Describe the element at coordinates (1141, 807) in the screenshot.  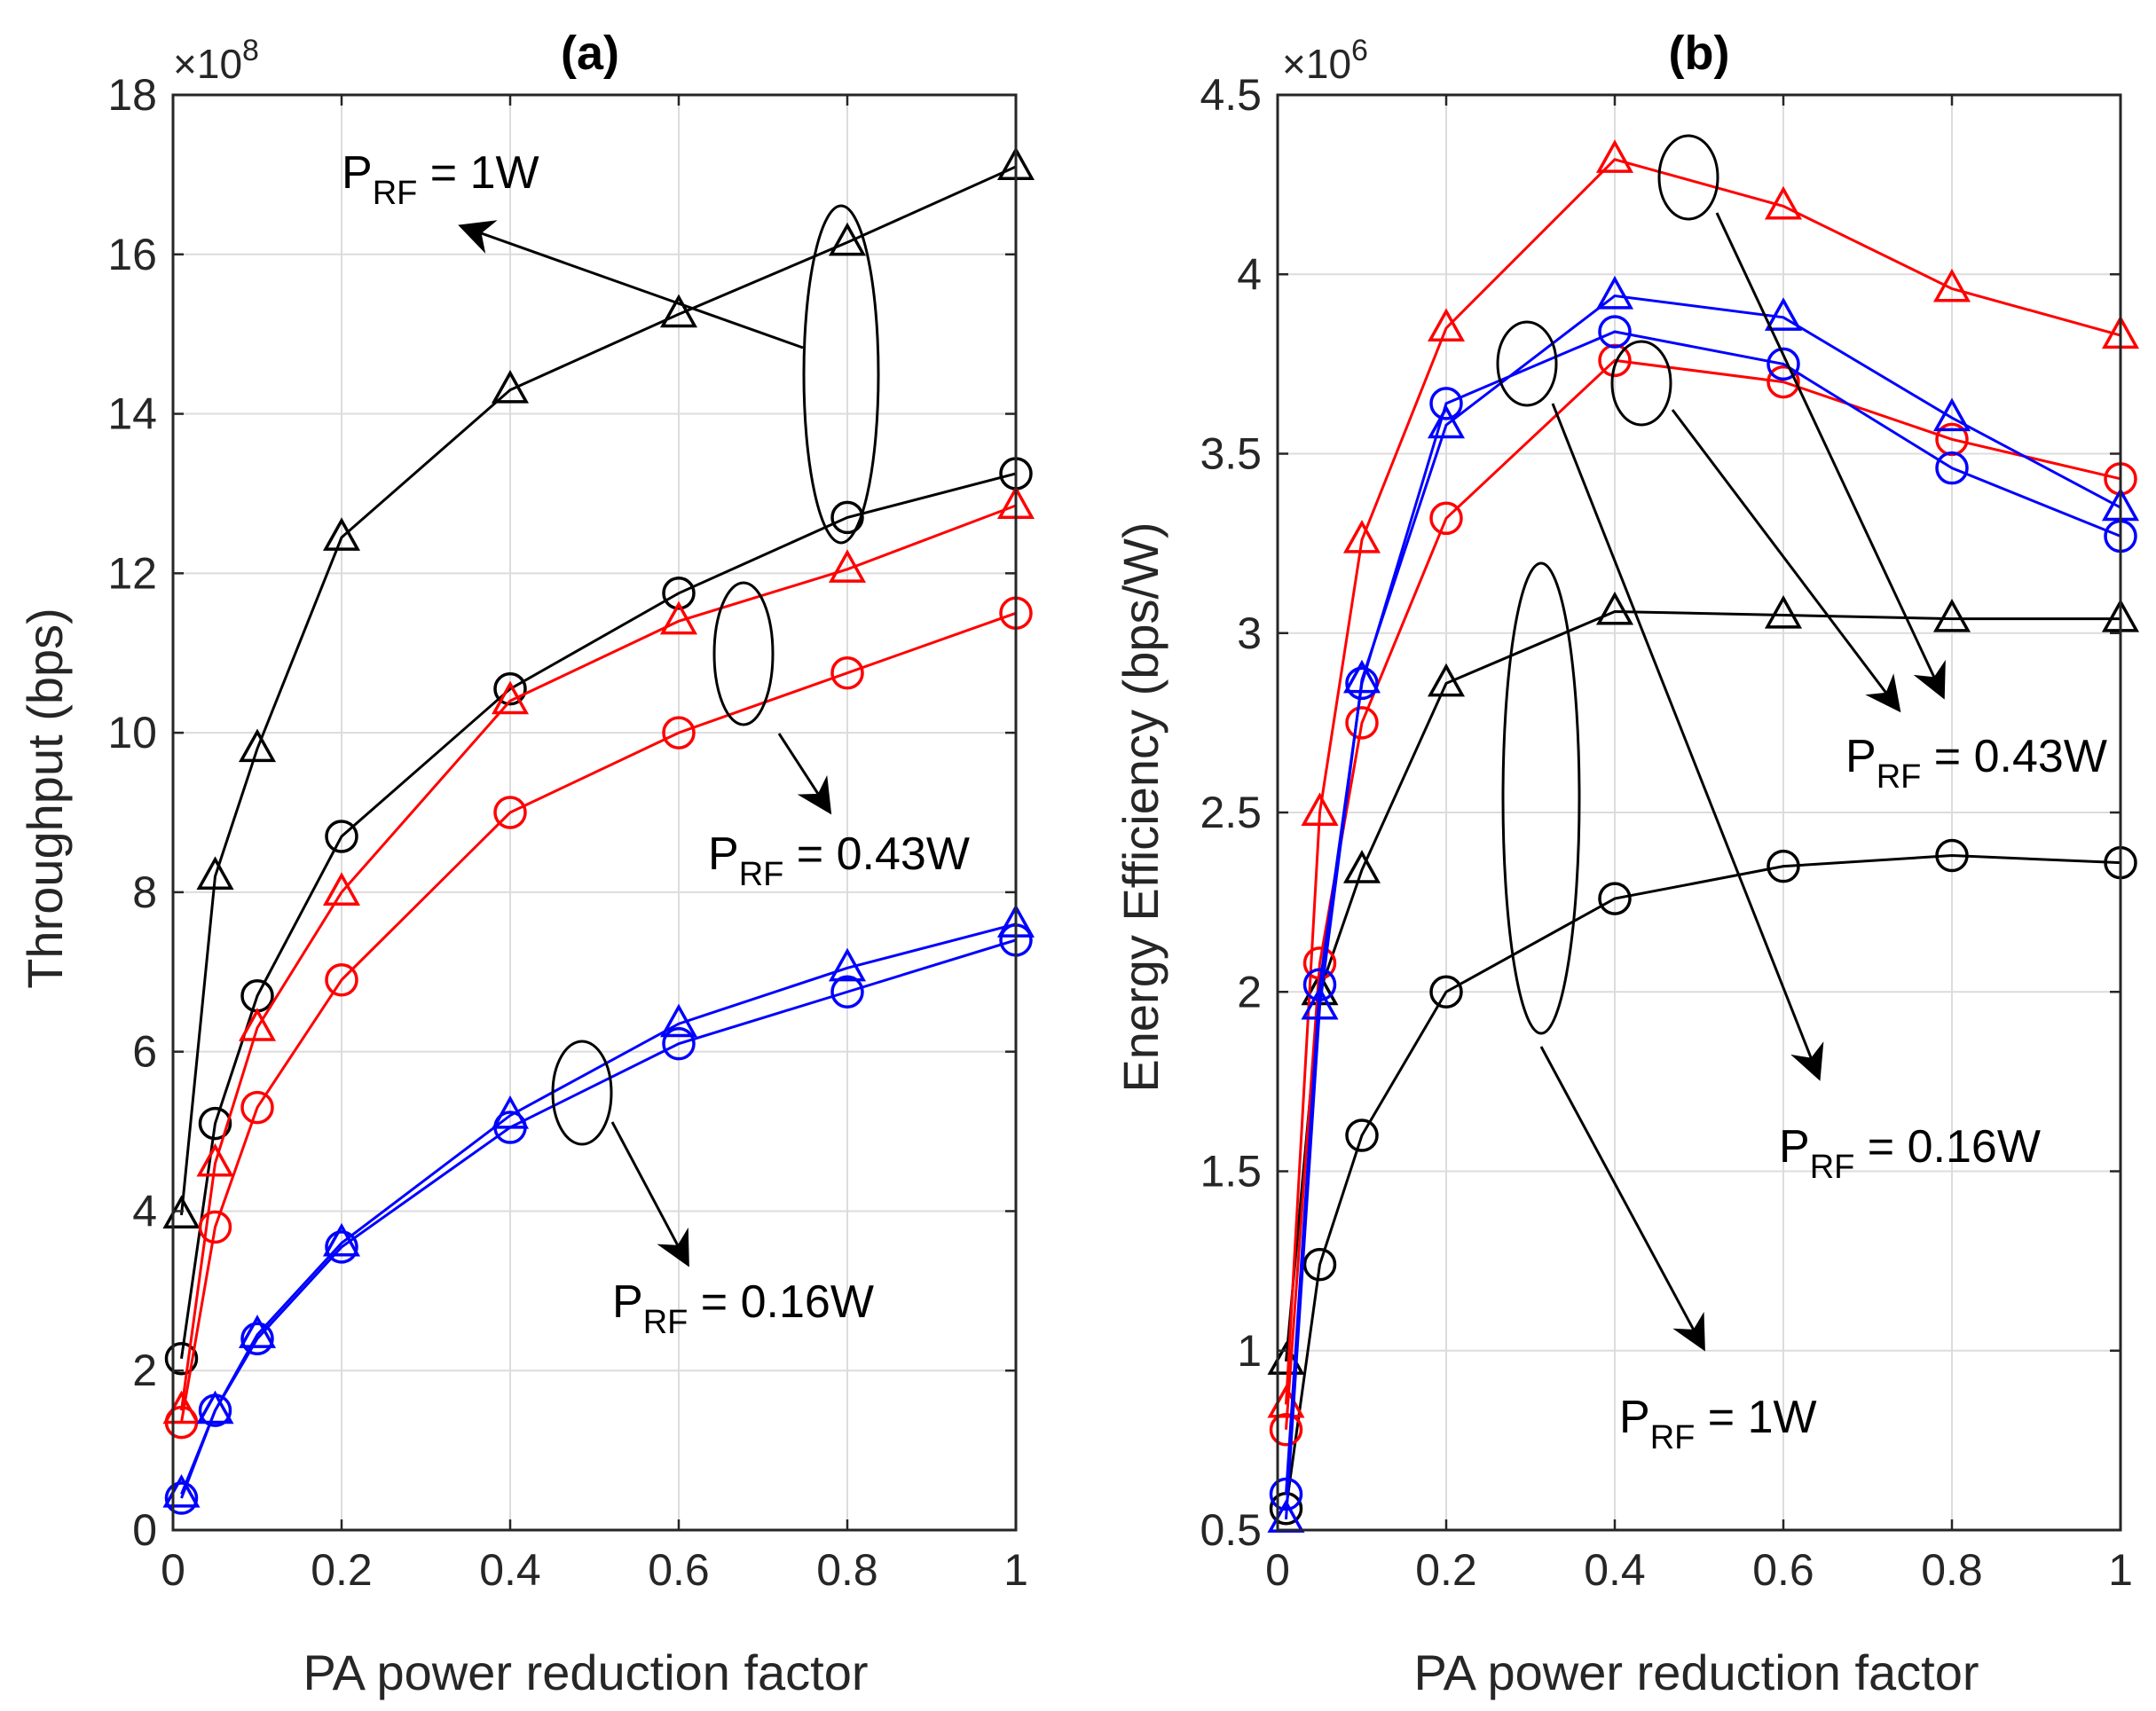
I see `panel-b-y-axis-label: Energy Efficiency (bps/W)` at that location.